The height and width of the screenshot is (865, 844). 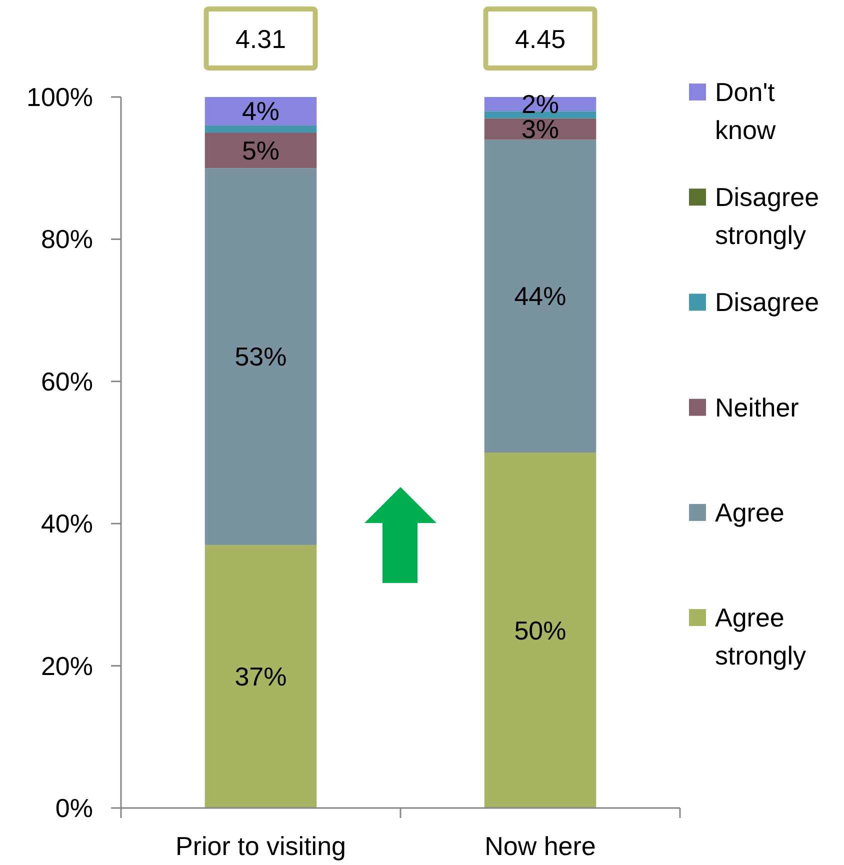 I want to click on data-label: 5%, so click(x=261, y=150).